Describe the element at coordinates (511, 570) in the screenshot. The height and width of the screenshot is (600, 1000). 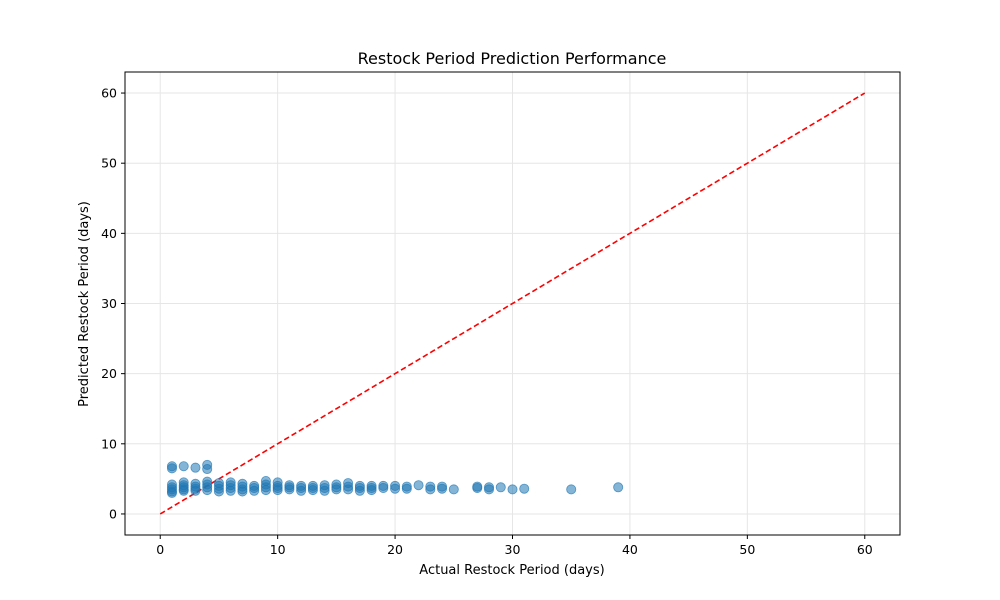
I see `x-axis-label: Actual Restock Period (days)` at that location.